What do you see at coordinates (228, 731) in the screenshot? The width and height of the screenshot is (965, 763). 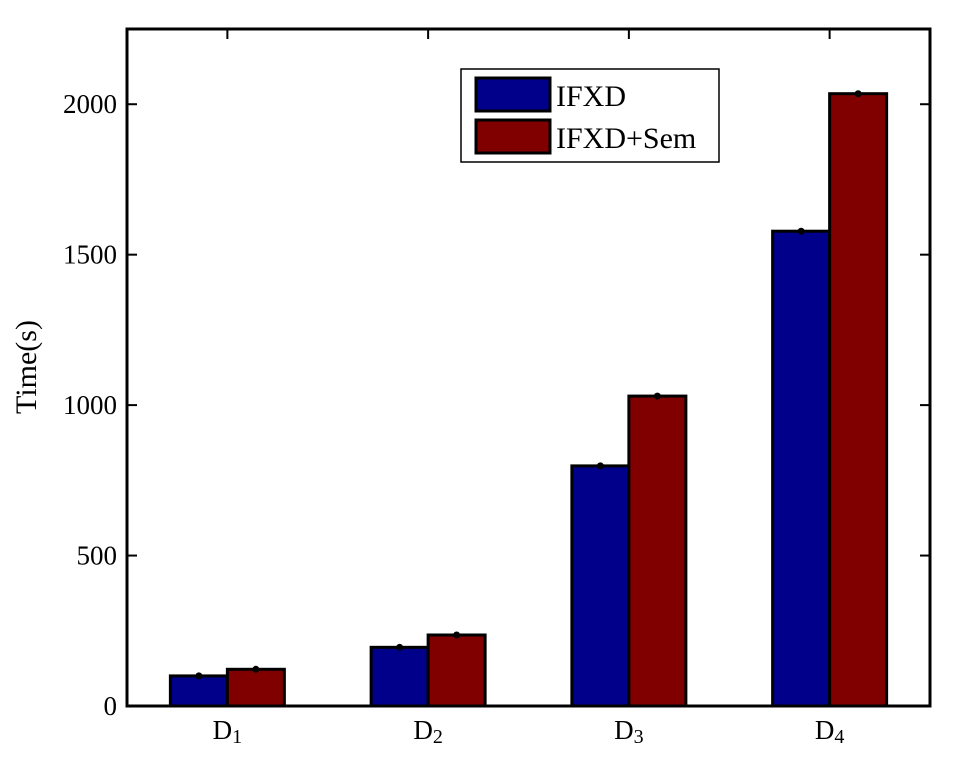 I see `x-tick-label-1: D1` at bounding box center [228, 731].